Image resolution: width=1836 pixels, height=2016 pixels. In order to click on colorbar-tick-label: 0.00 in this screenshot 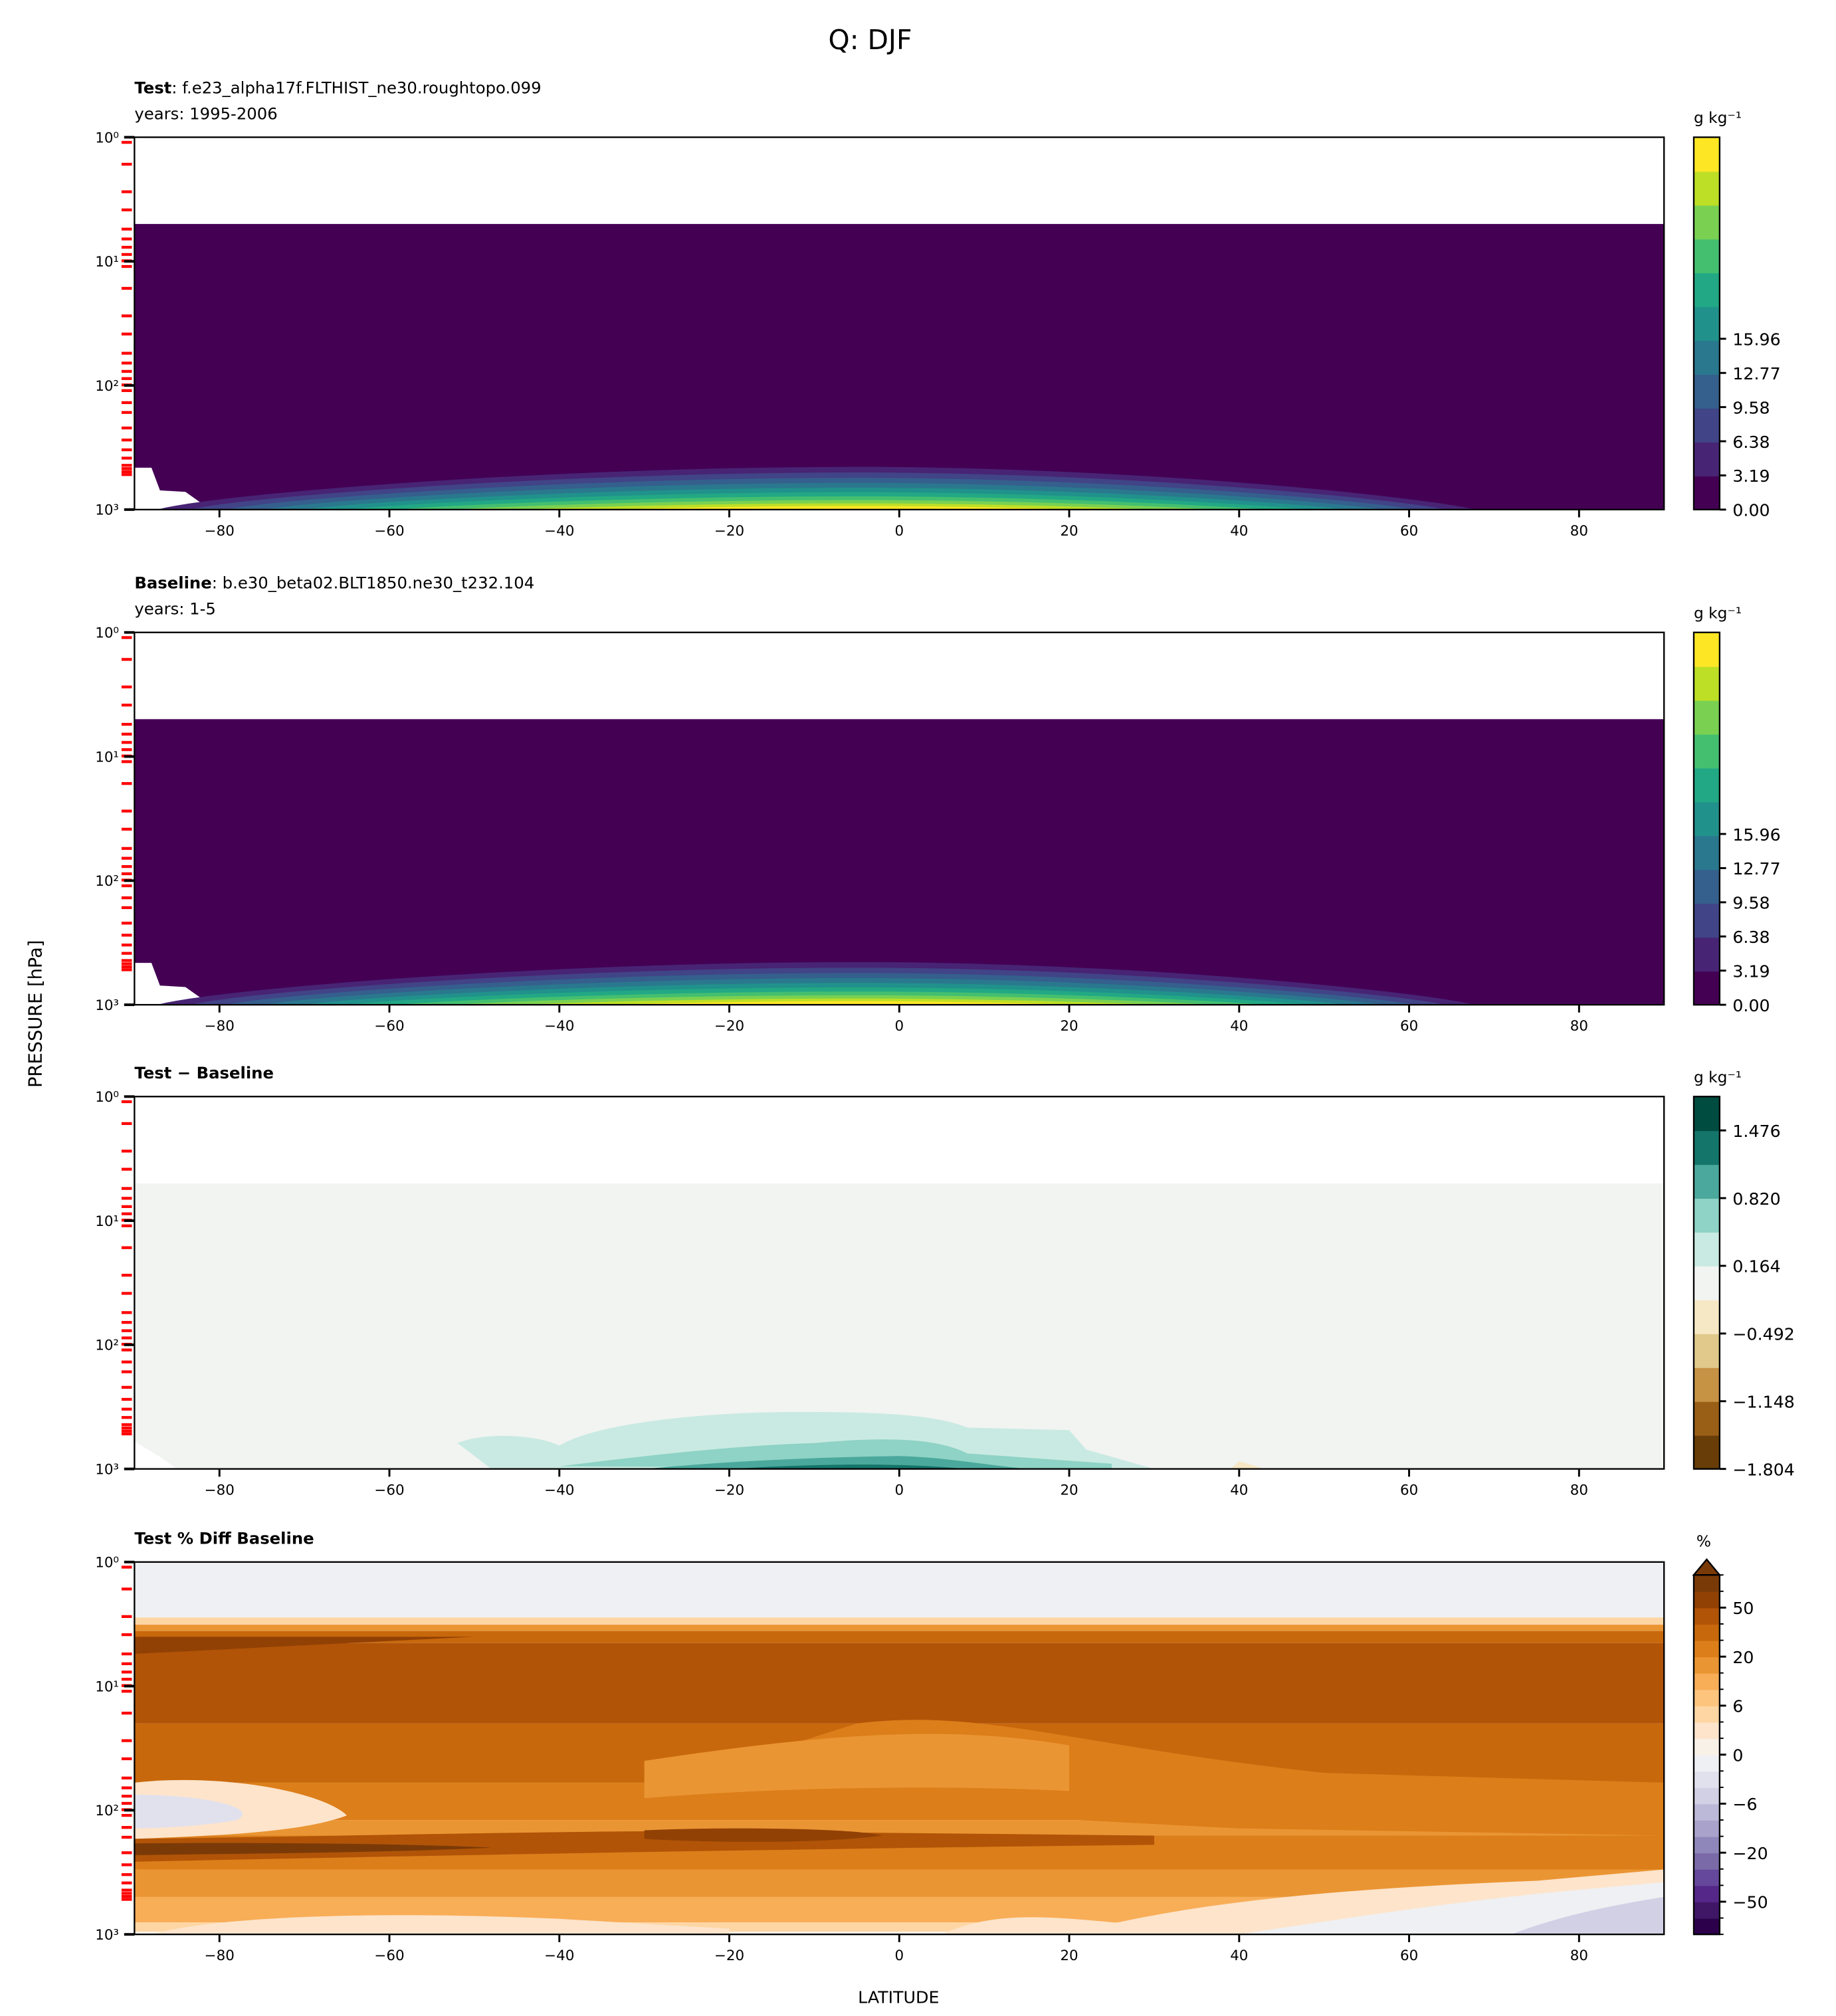, I will do `click(1751, 1005)`.